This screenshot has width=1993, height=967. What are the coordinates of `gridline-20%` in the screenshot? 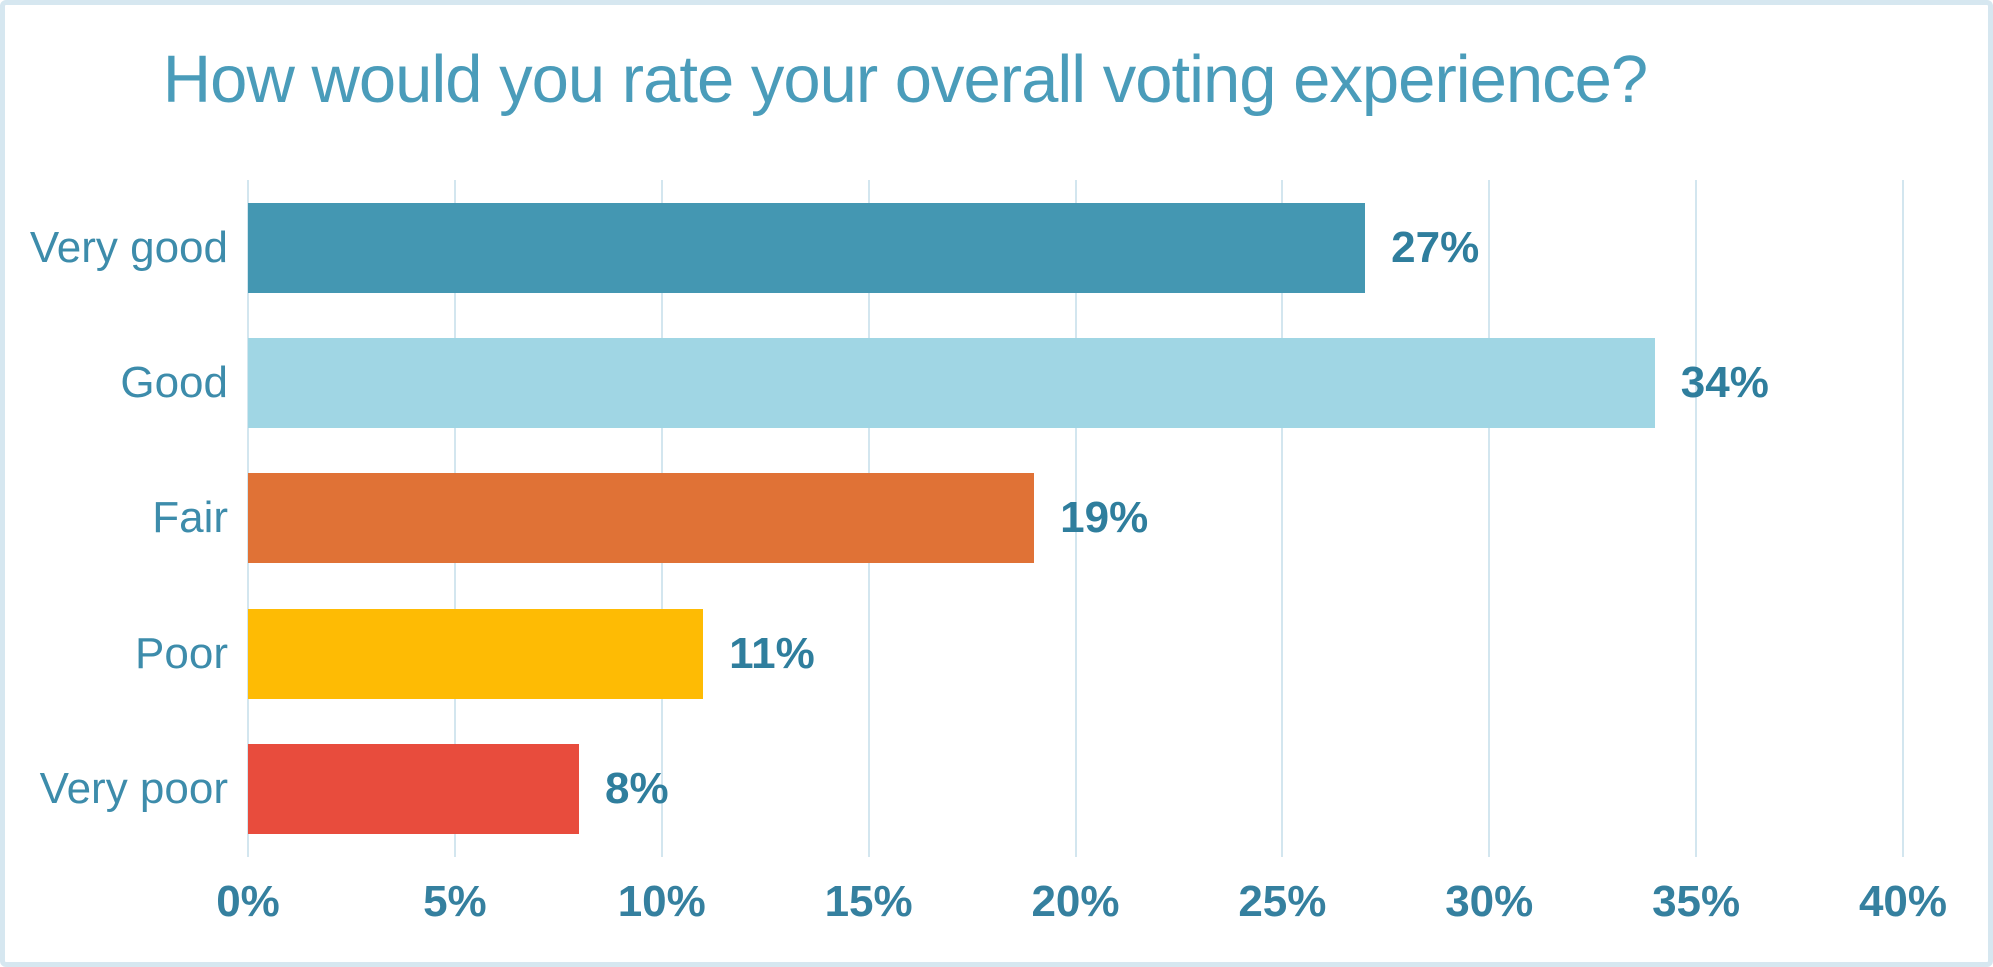 It's located at (1075, 518).